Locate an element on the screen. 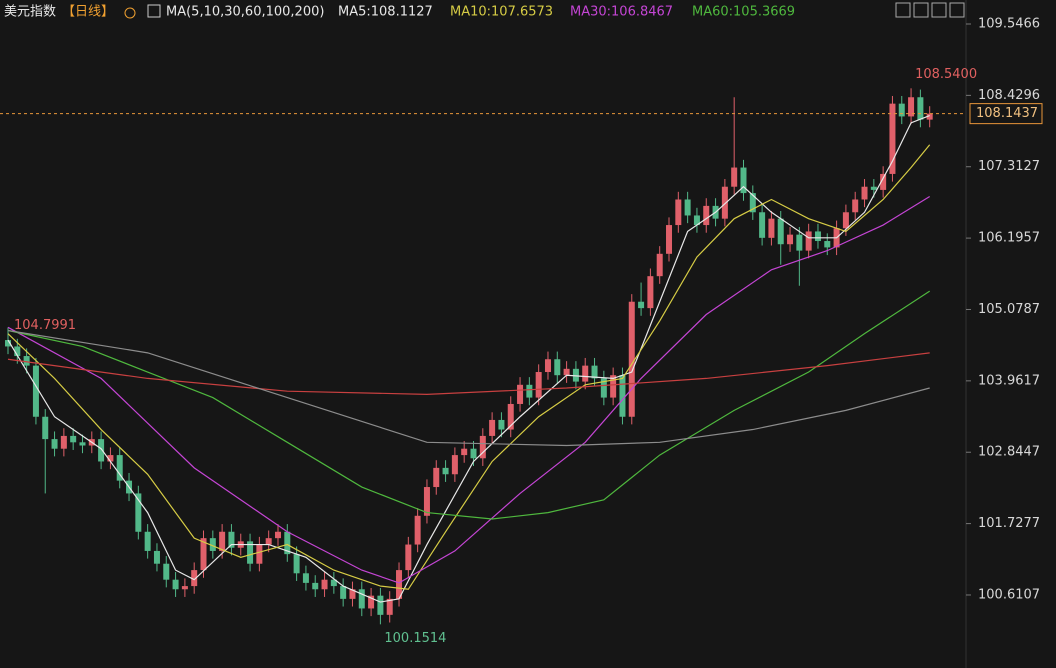  settings-icon is located at coordinates (130, 13).